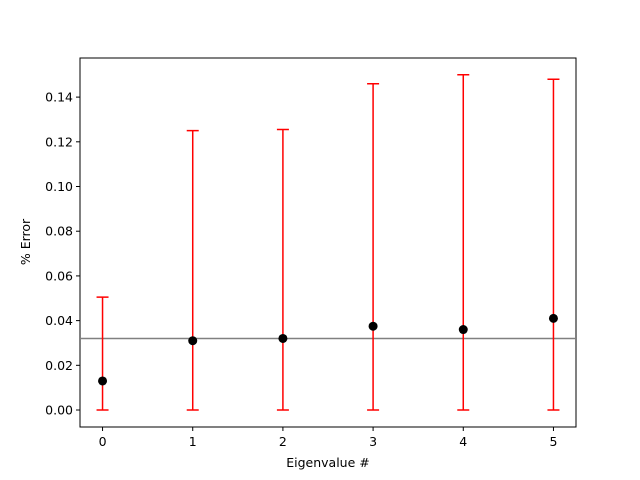 The height and width of the screenshot is (480, 640). I want to click on y-axis-label: % Error, so click(25, 241).